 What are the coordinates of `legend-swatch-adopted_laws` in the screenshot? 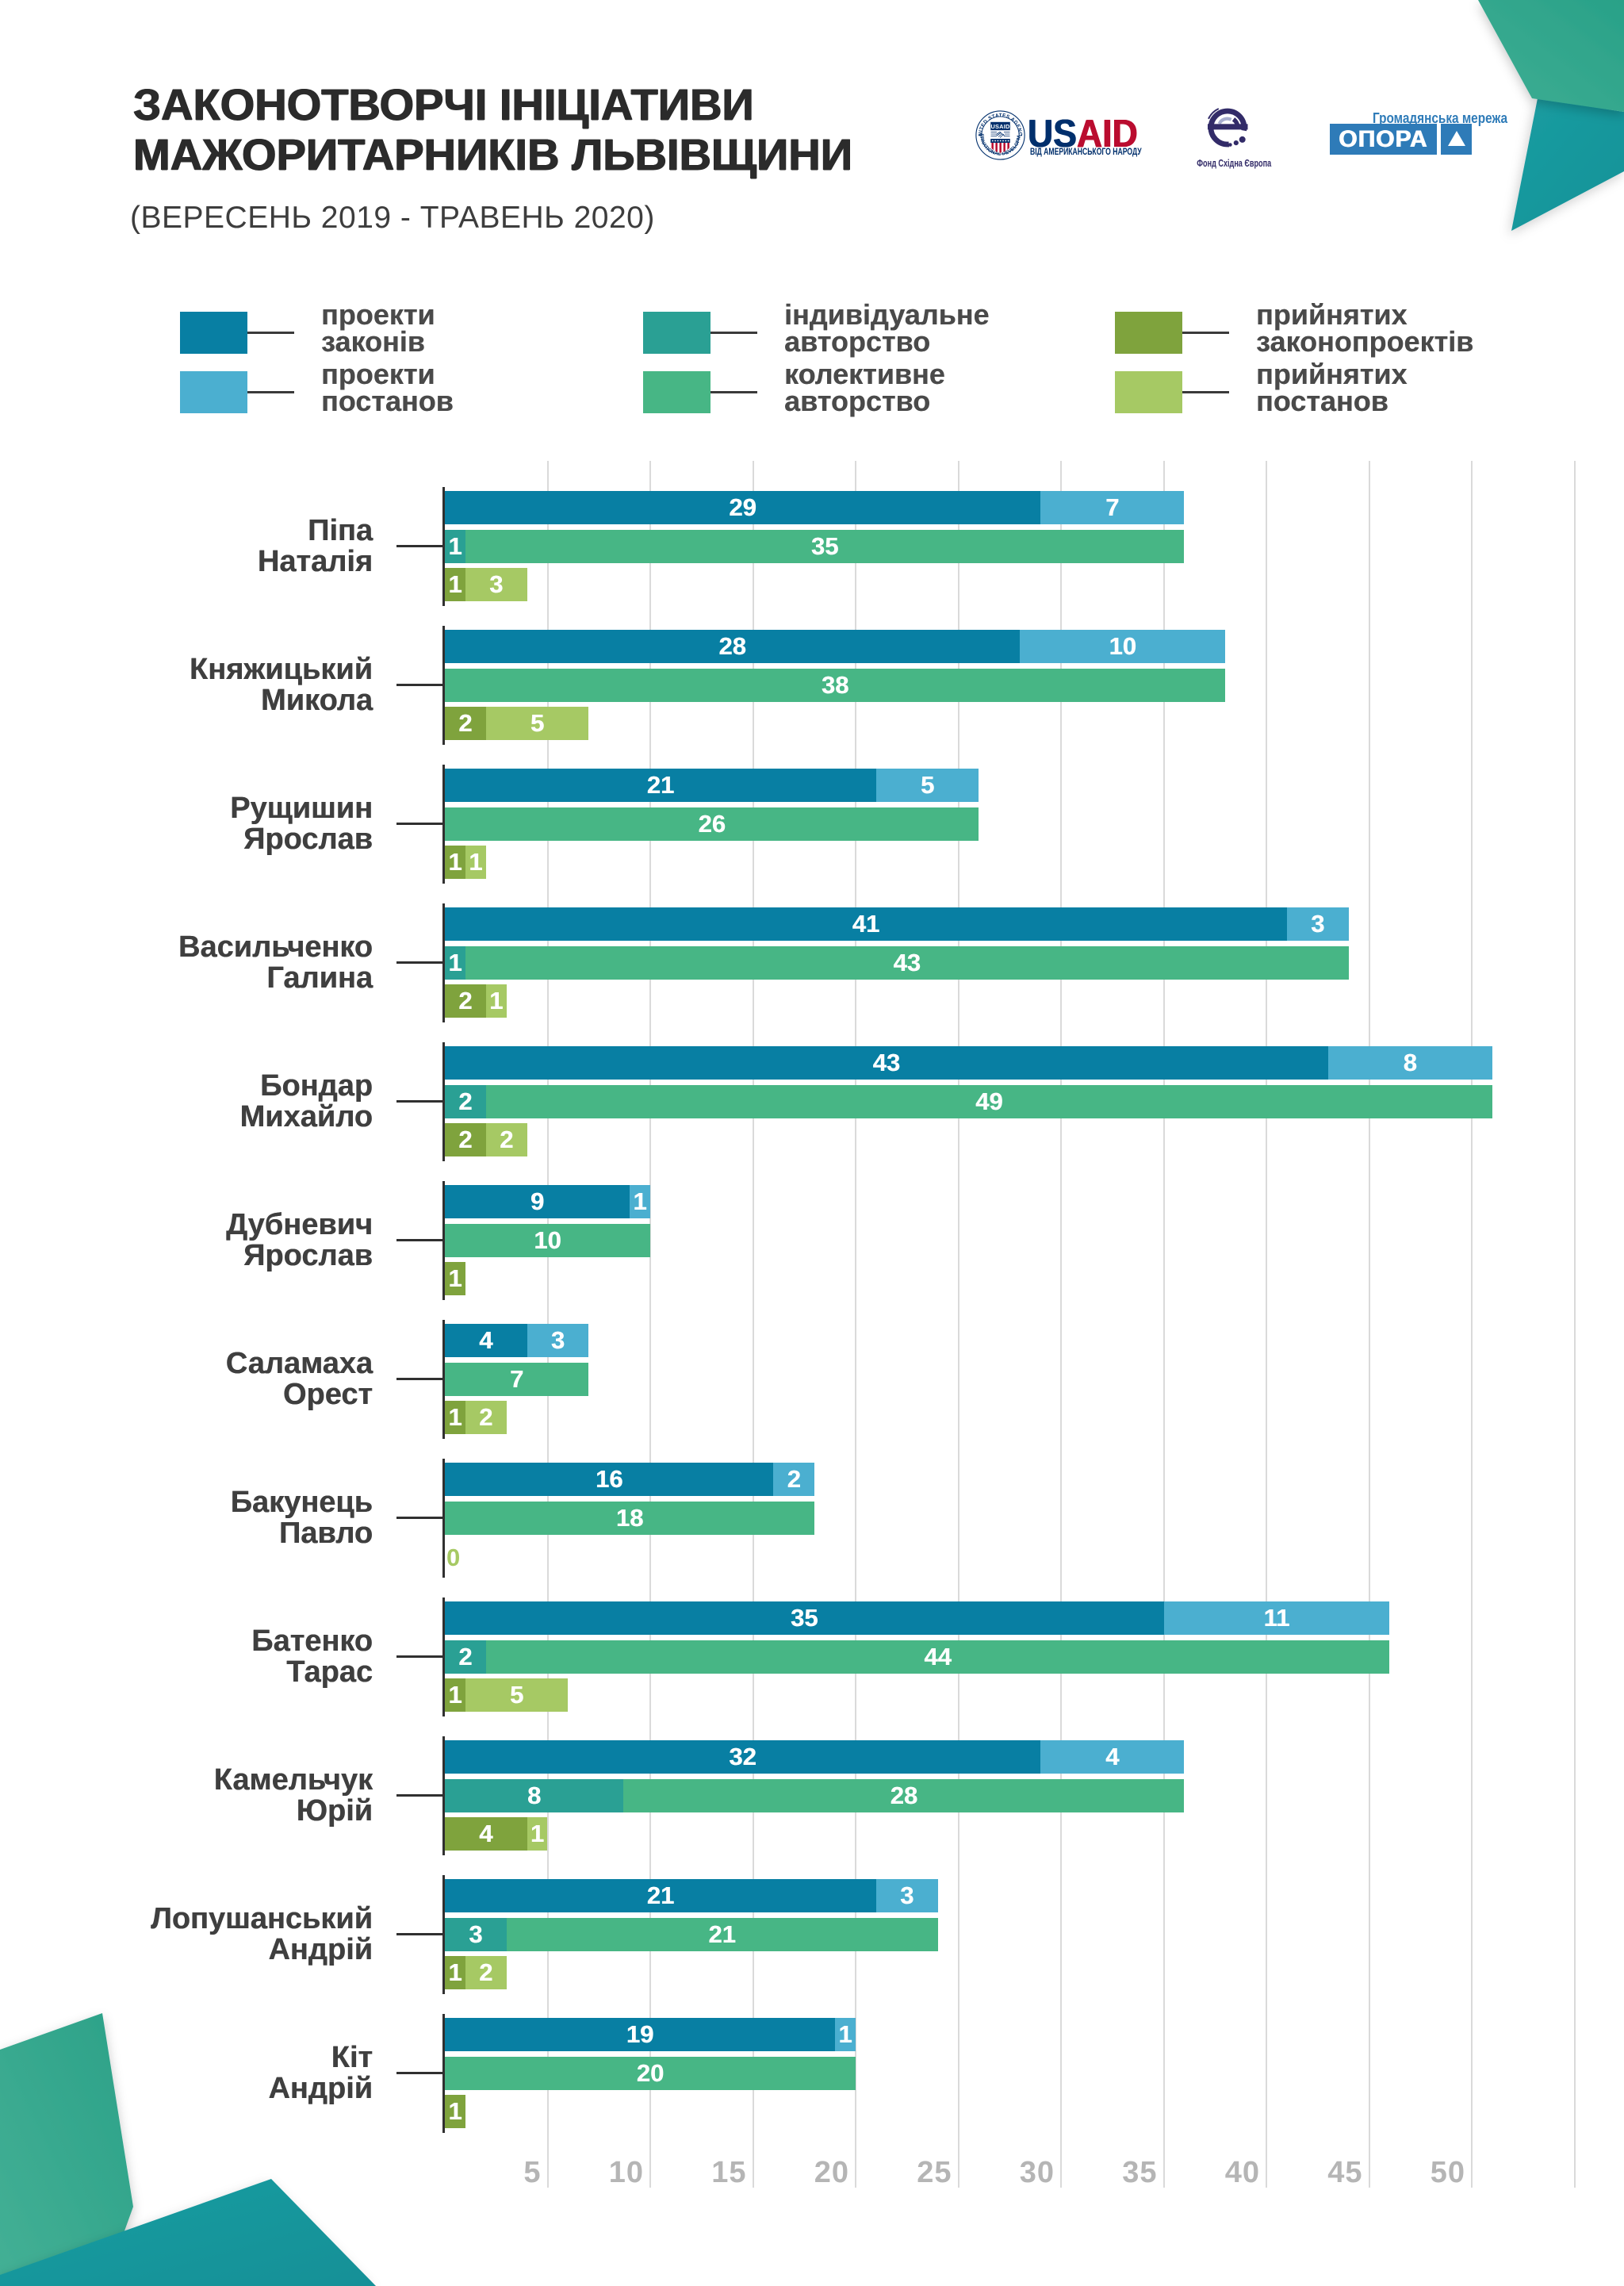 It's located at (1148, 333).